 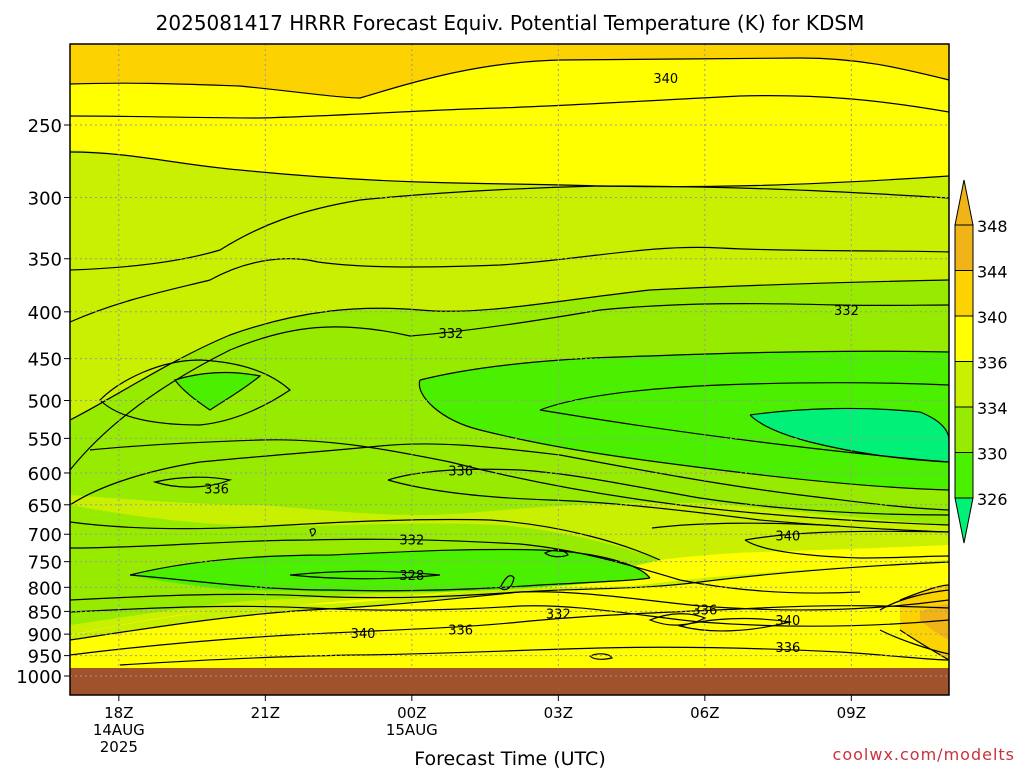 What do you see at coordinates (45, 360) in the screenshot?
I see `y-tick-label: 450` at bounding box center [45, 360].